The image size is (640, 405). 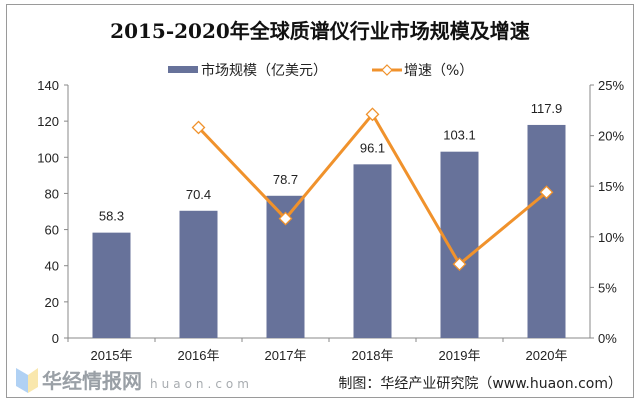 What do you see at coordinates (607, 338) in the screenshot?
I see `right-tick-label: 0%` at bounding box center [607, 338].